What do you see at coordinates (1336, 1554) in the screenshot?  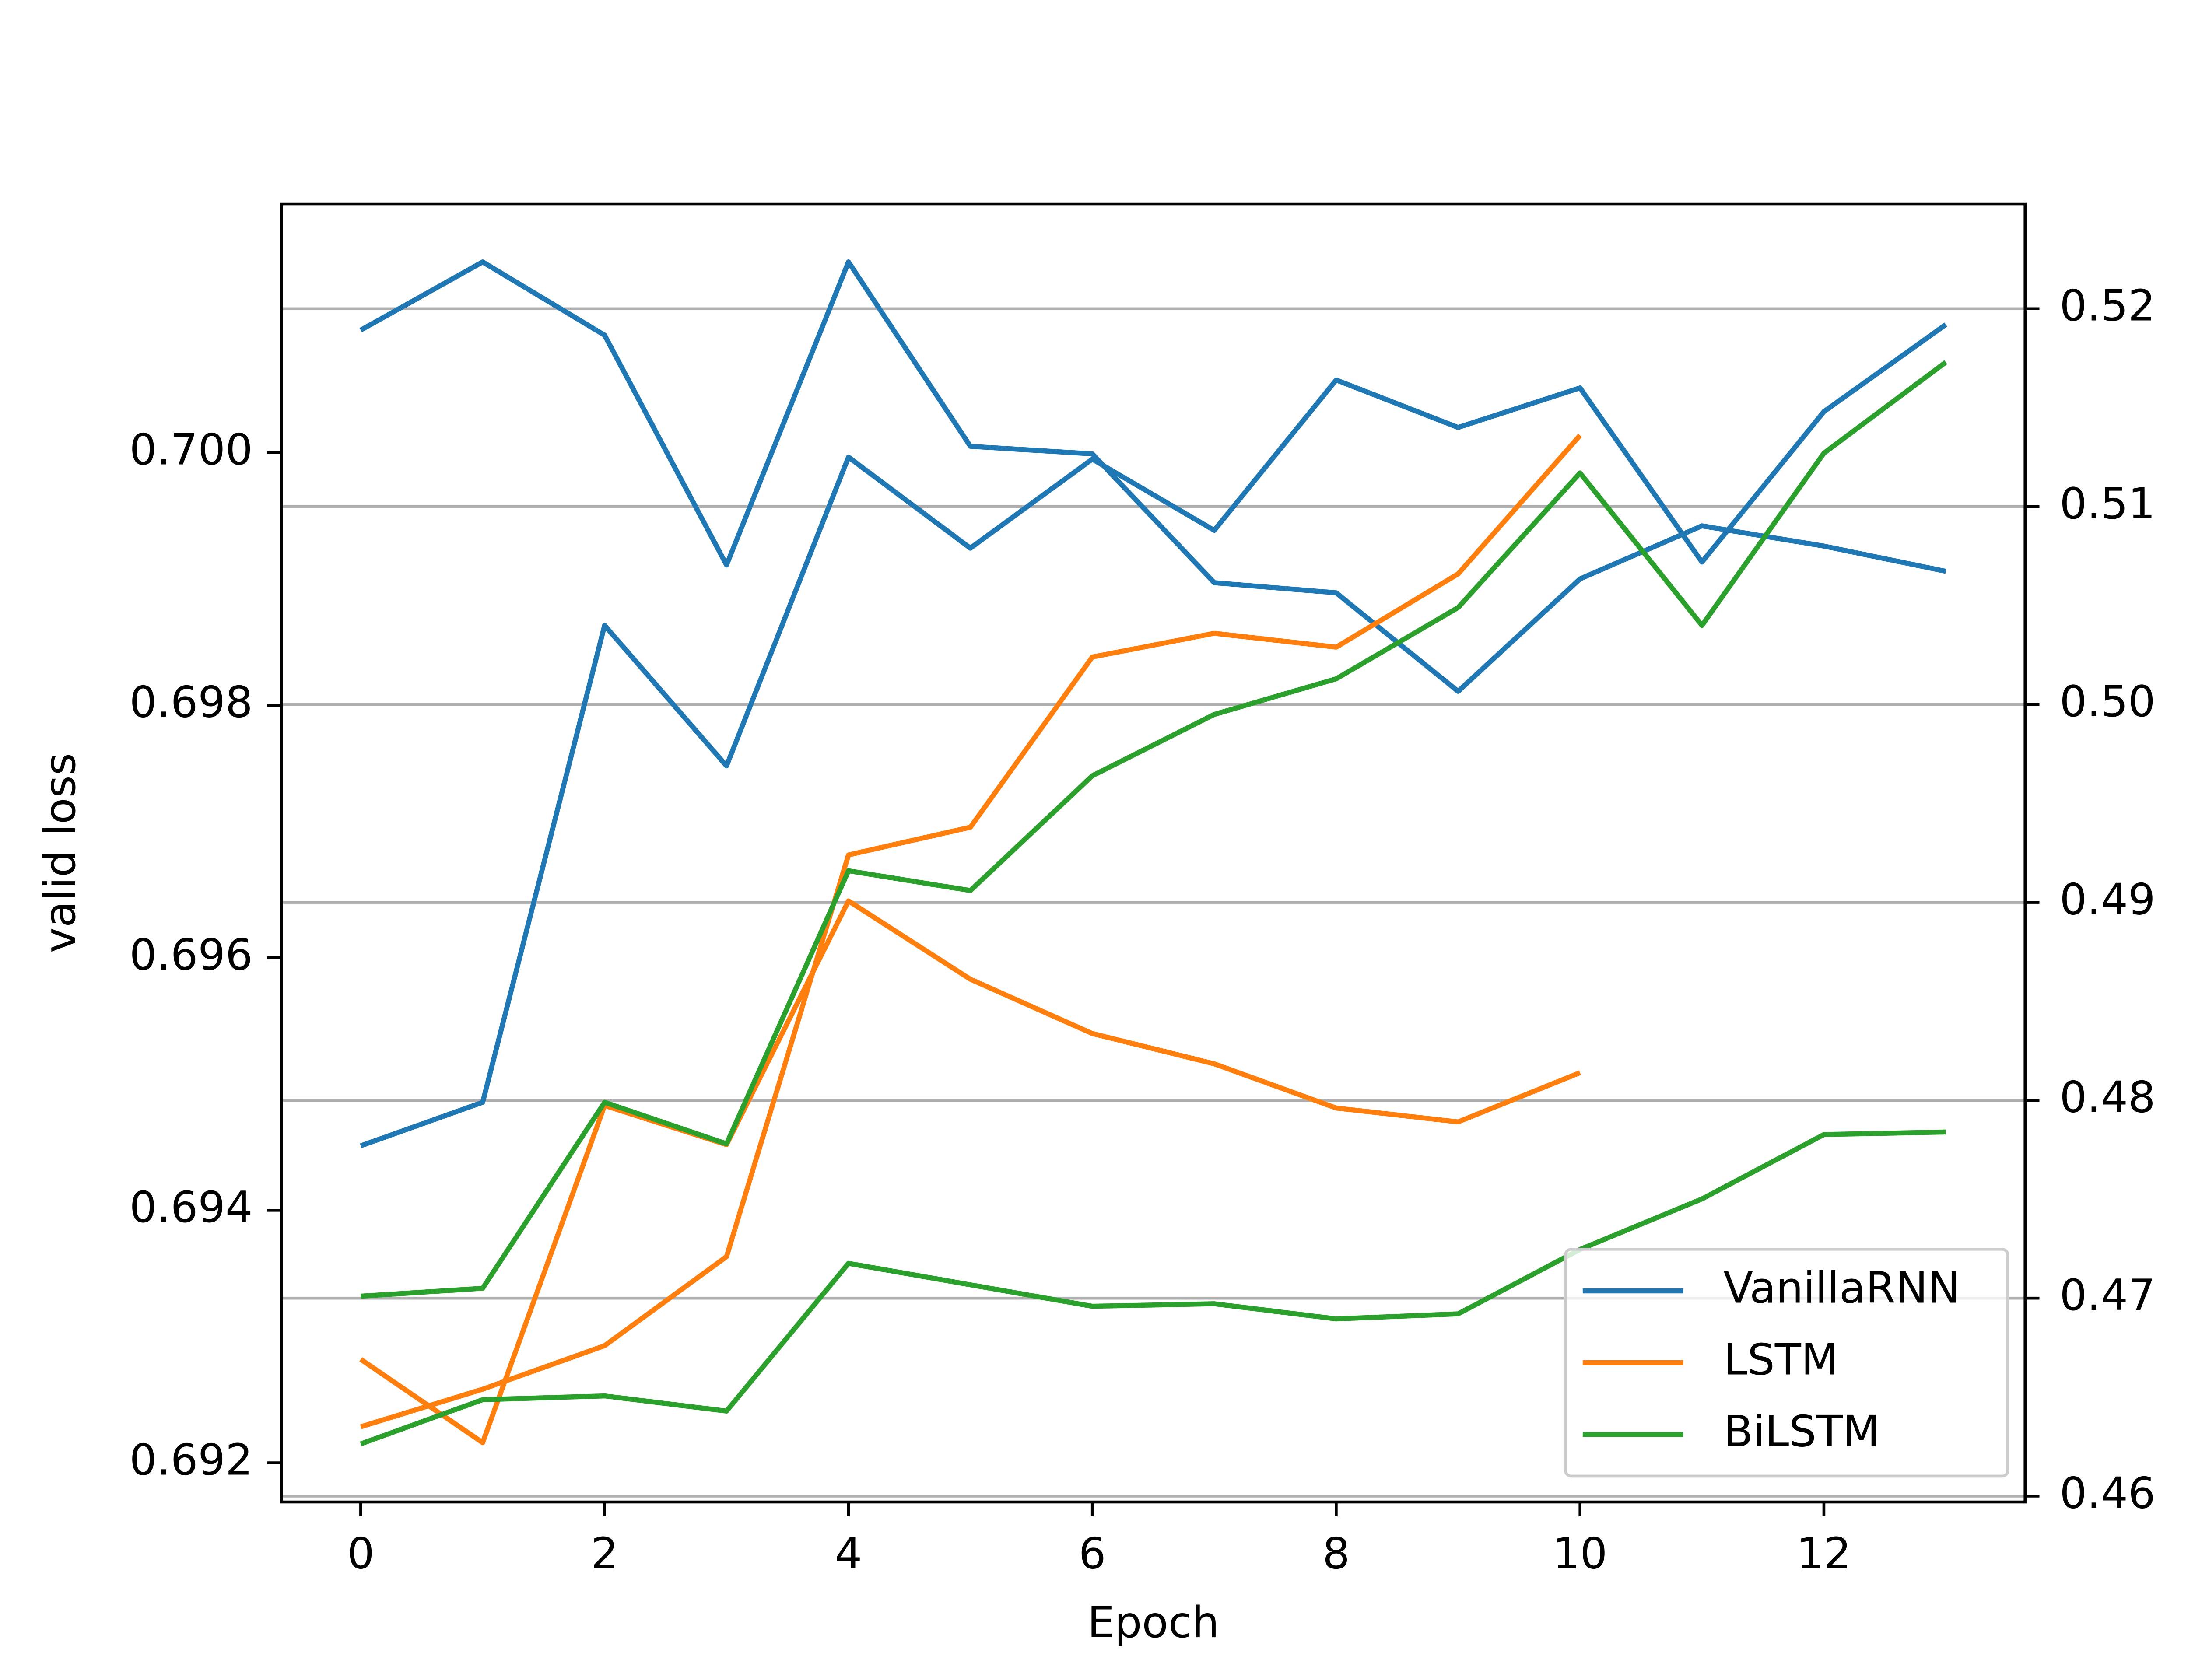 I see `x-tick-label: 8` at bounding box center [1336, 1554].